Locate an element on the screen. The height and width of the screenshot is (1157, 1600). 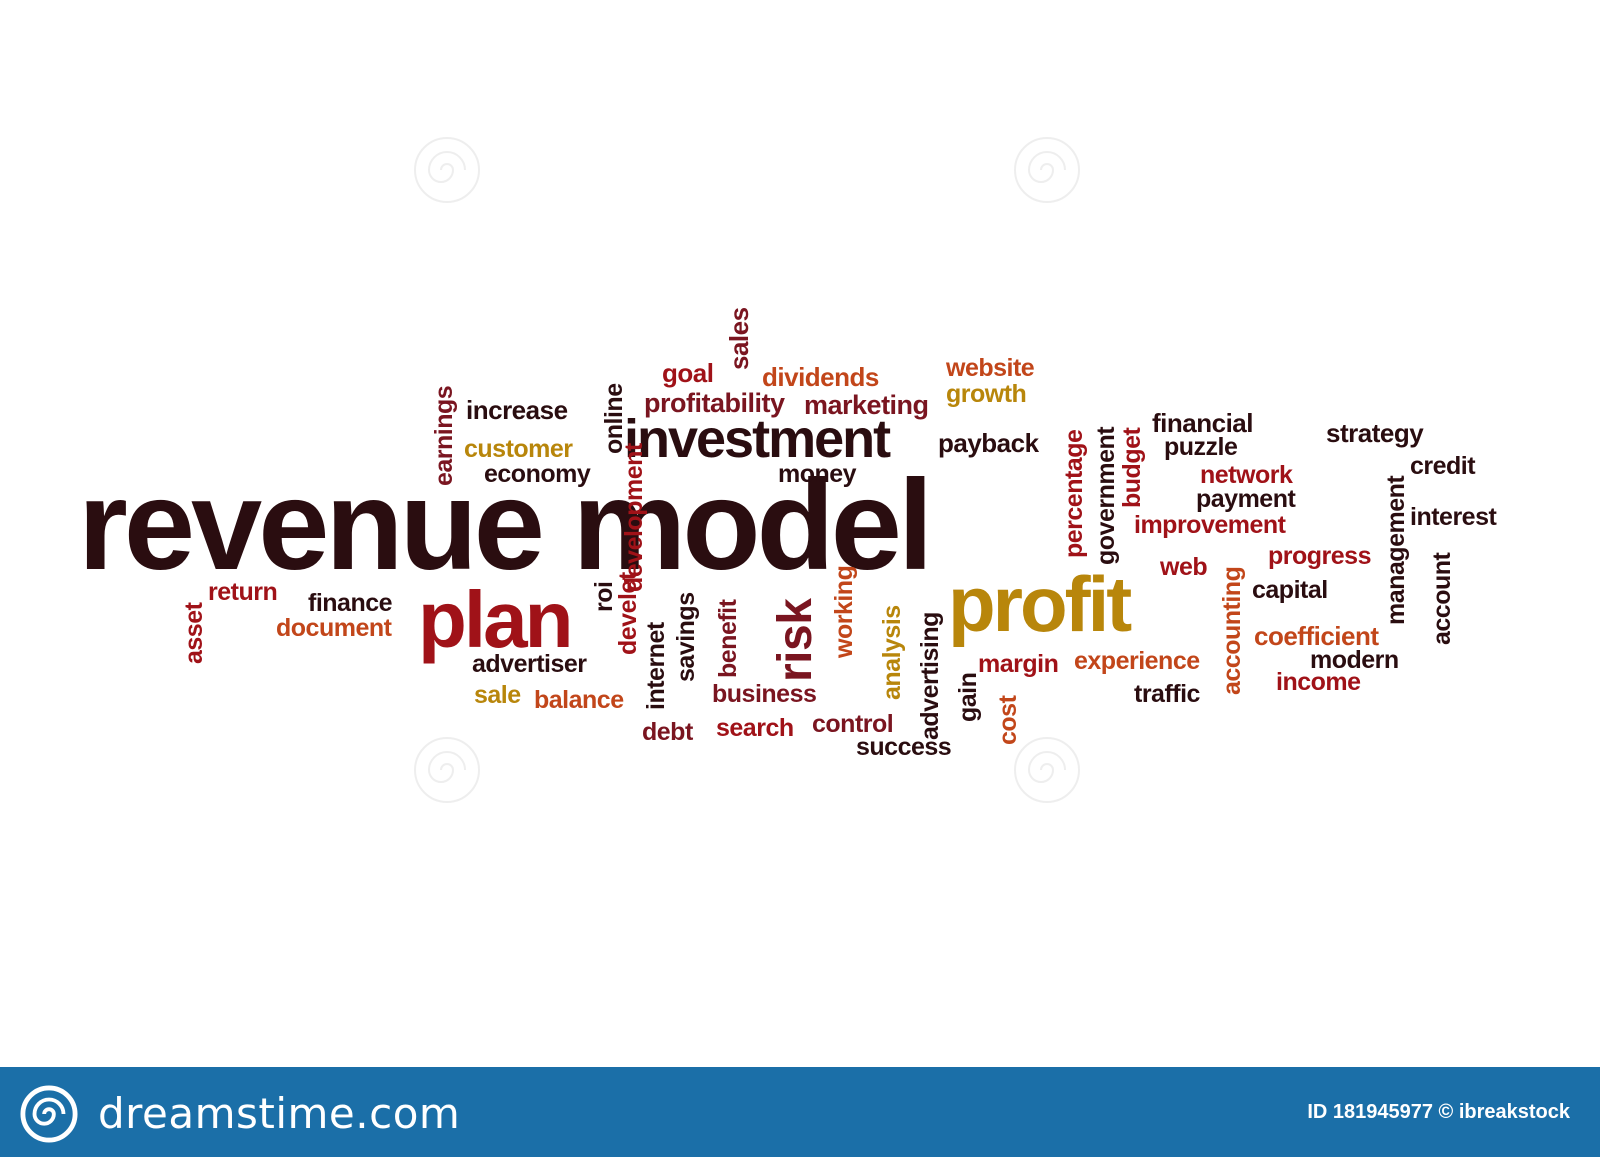
cloud-word: payback is located at coordinates (988, 443).